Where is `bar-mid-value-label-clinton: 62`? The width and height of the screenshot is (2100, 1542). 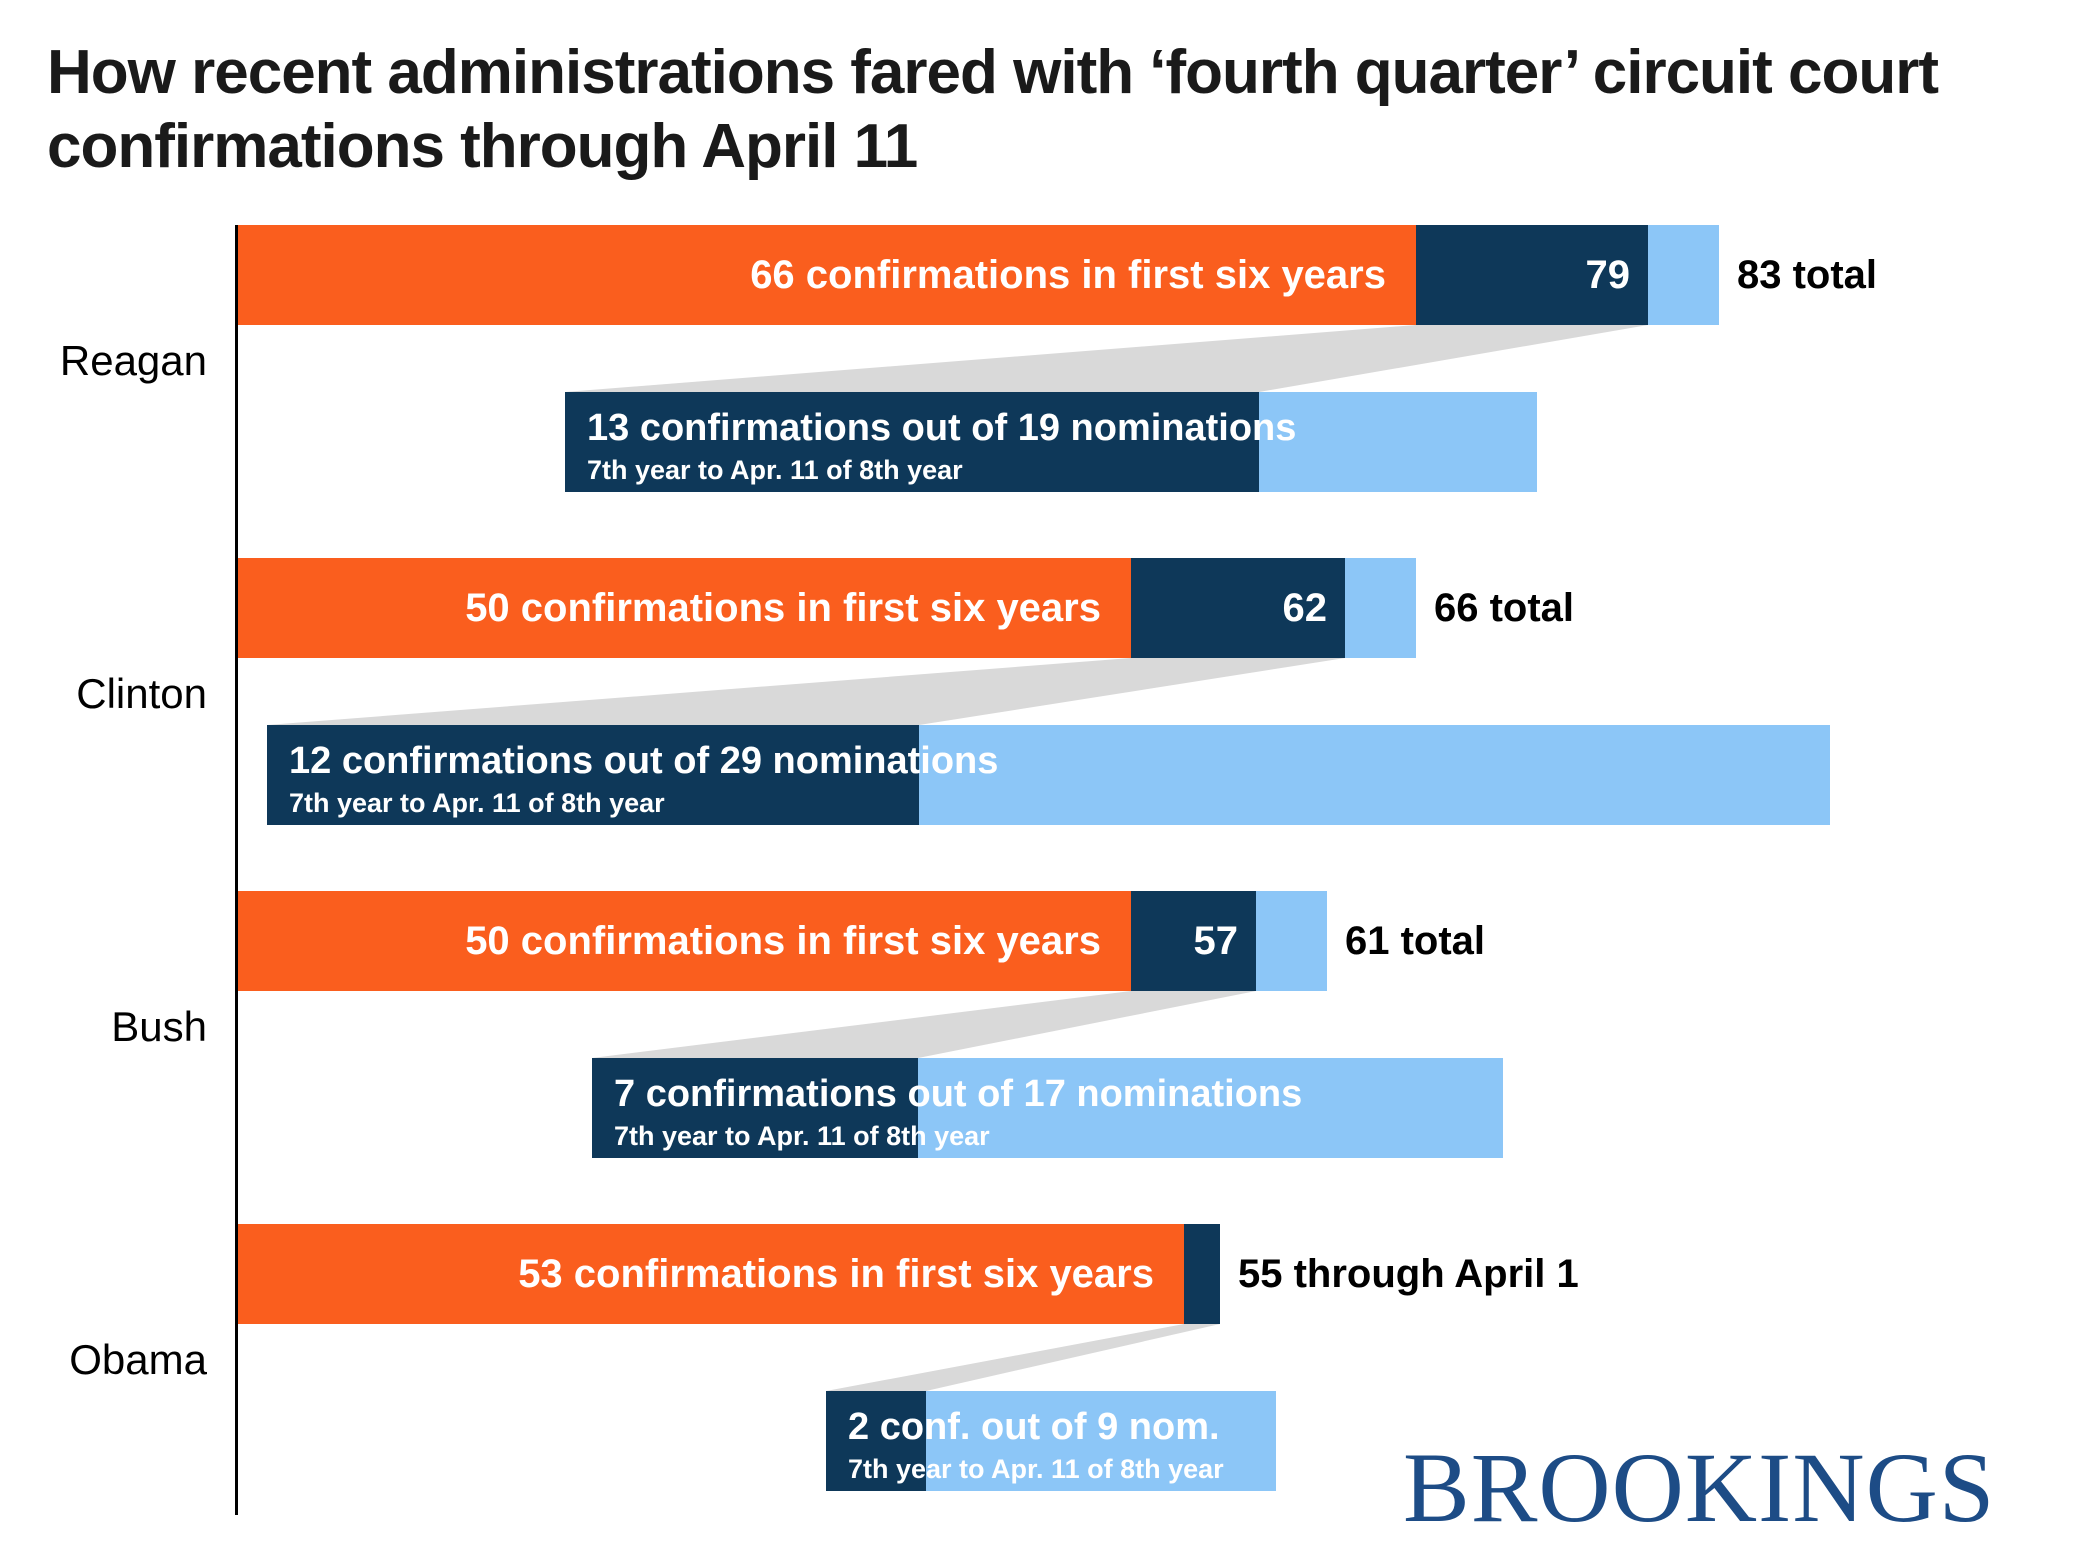
bar-mid-value-label-clinton: 62 is located at coordinates (1305, 608).